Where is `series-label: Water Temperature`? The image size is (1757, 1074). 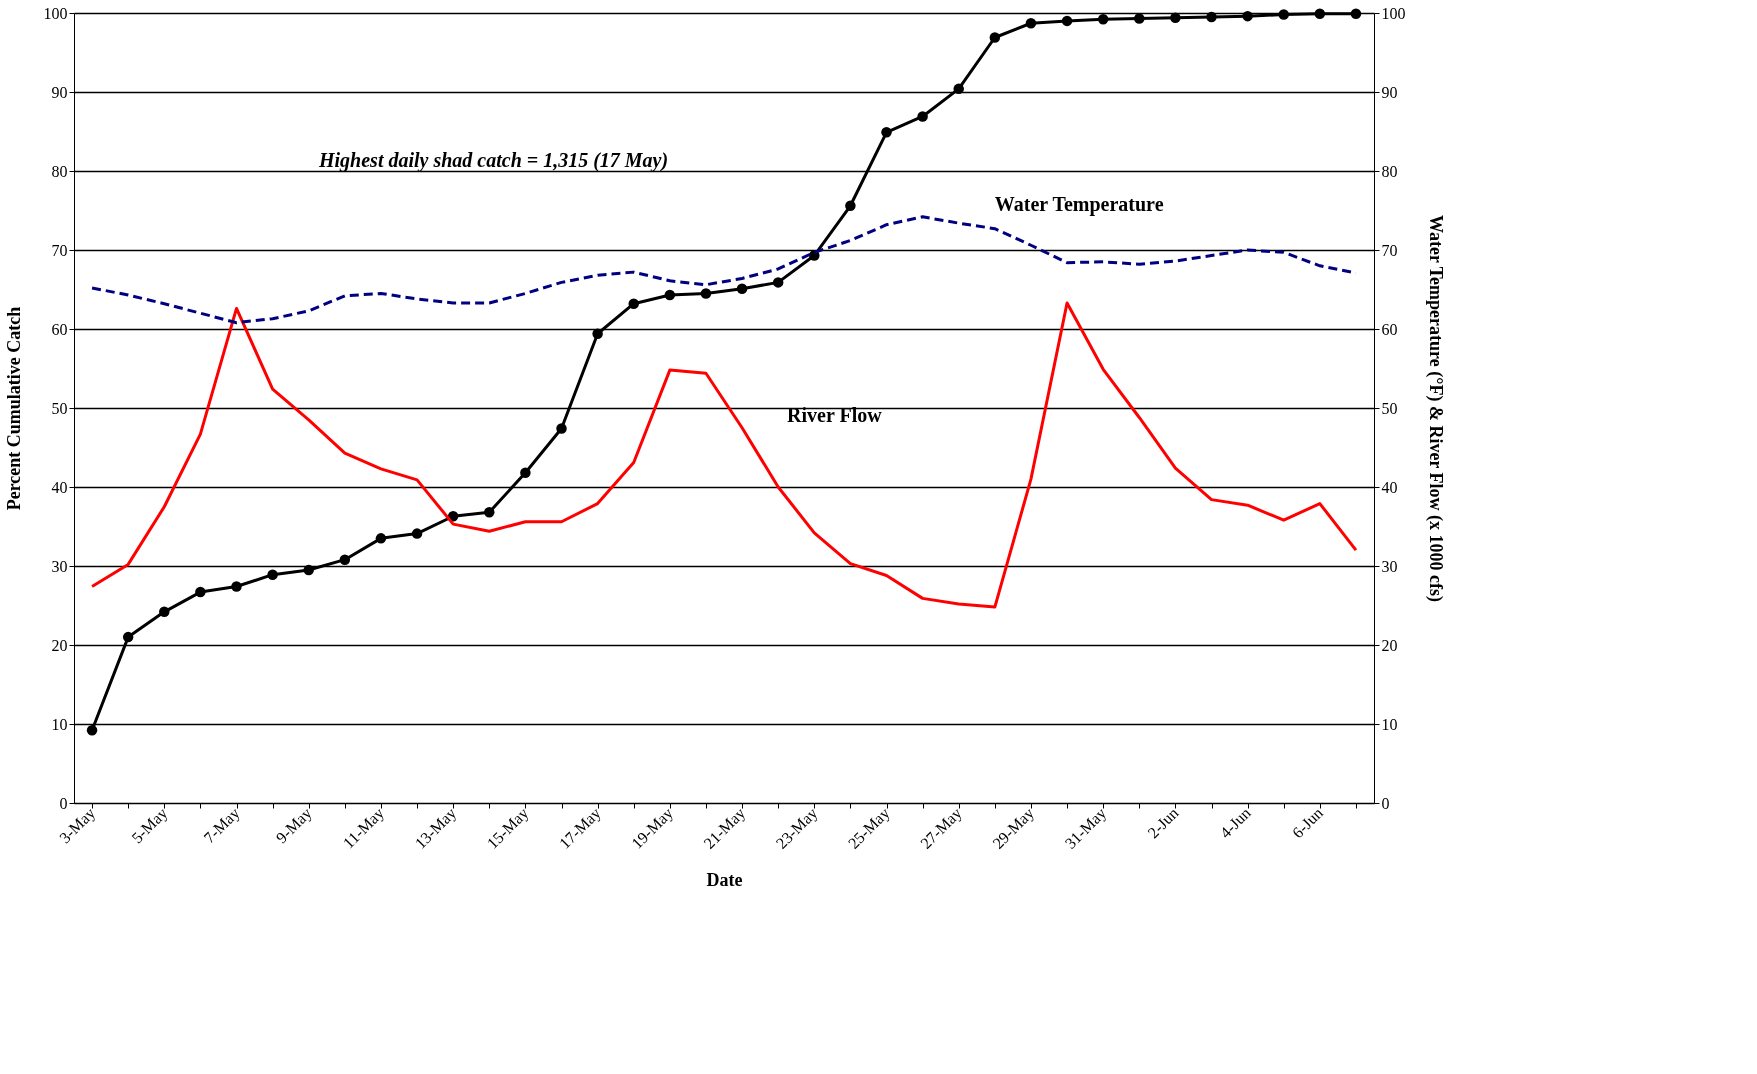
series-label: Water Temperature is located at coordinates (1079, 204).